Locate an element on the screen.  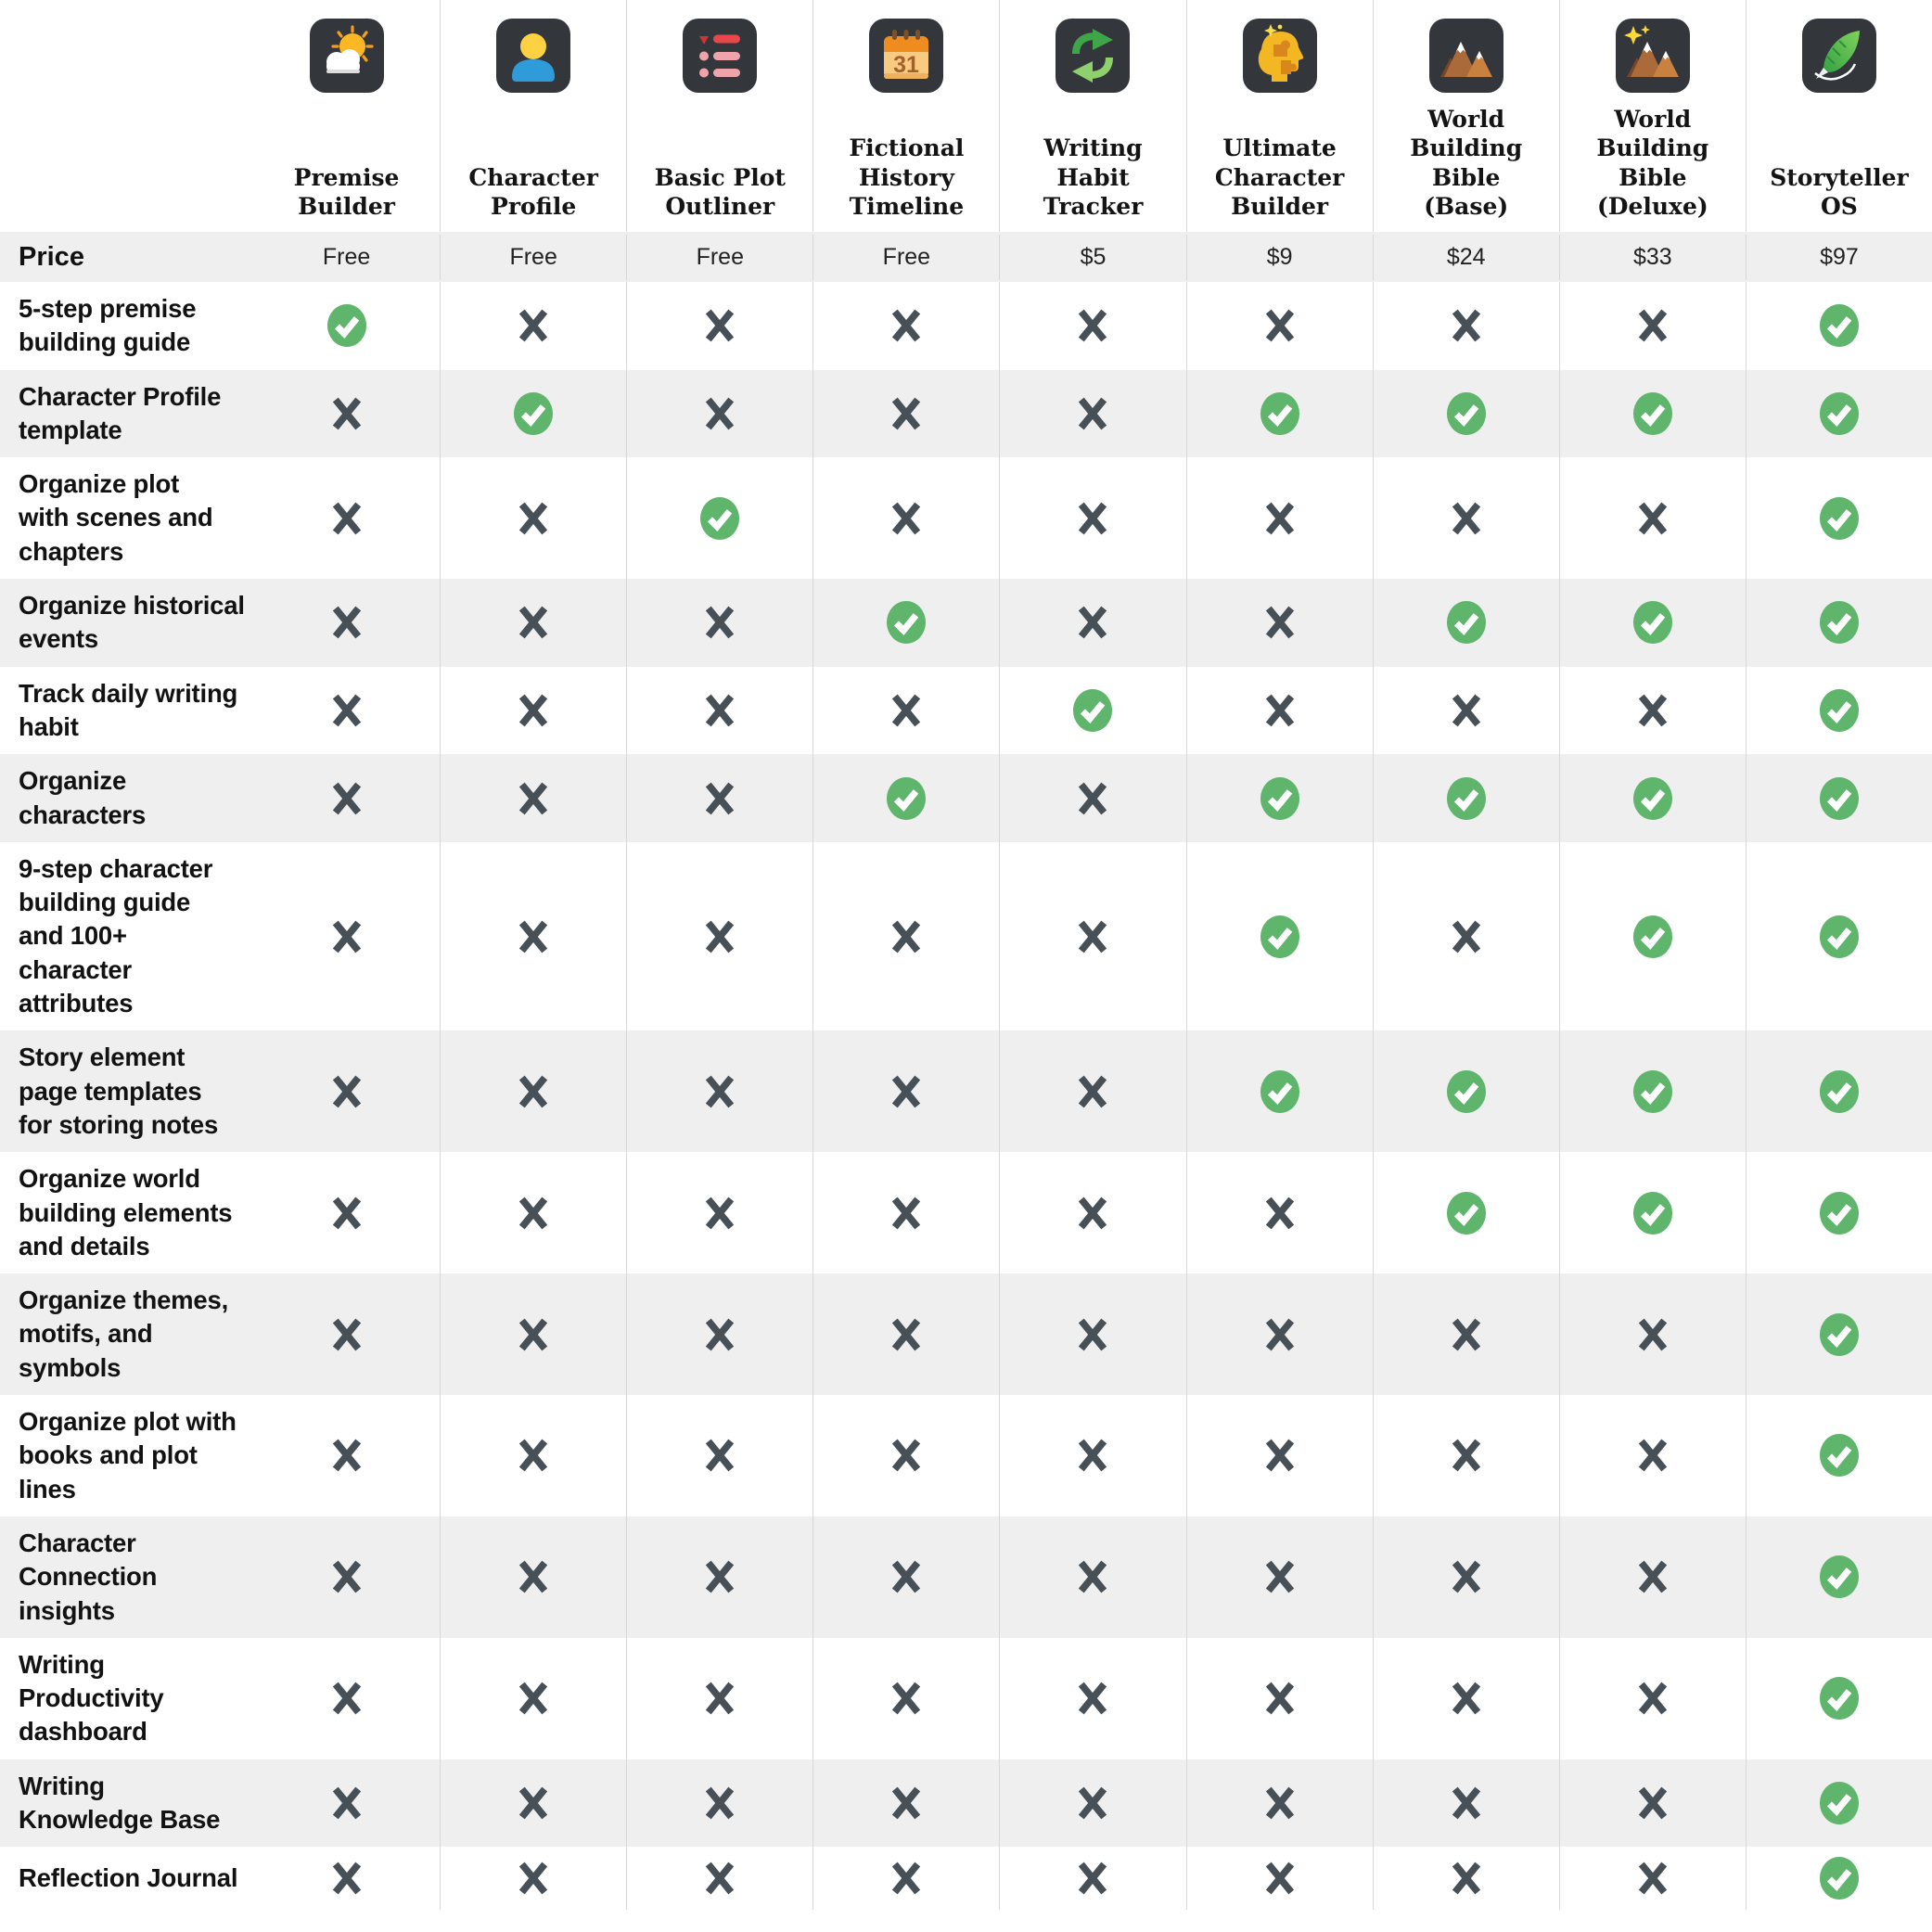
column-header-storyteller-os: Storyteller OS is located at coordinates (1838, 116).